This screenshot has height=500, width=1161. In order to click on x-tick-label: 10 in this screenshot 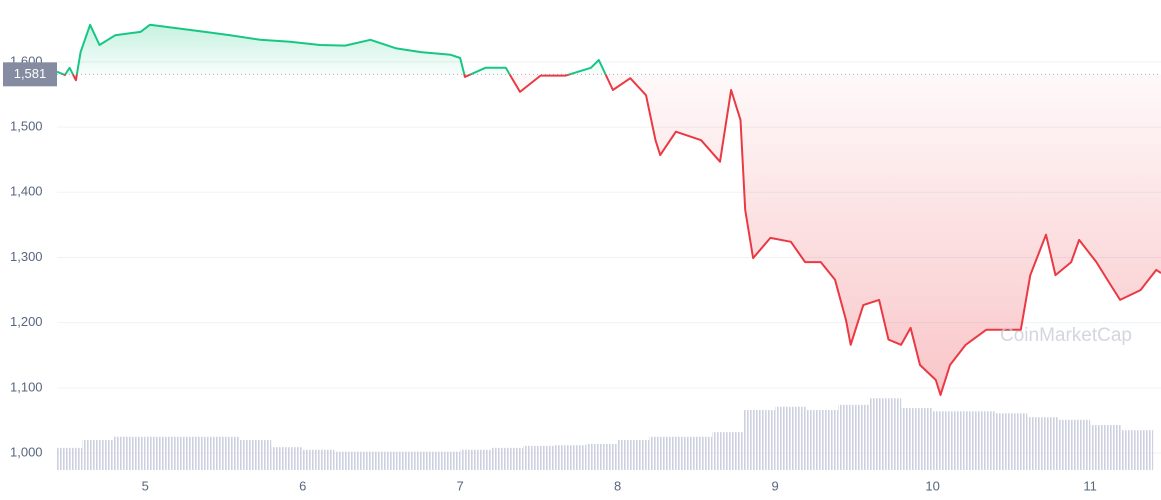, I will do `click(932, 485)`.